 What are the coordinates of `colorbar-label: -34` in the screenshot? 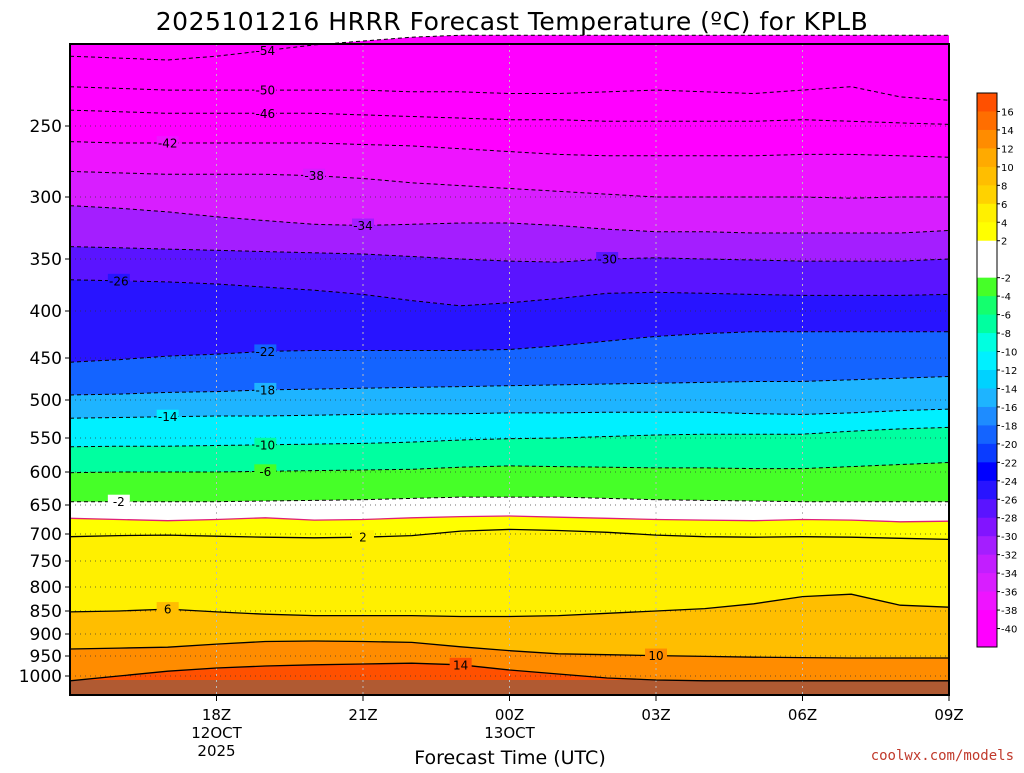 It's located at (1009, 574).